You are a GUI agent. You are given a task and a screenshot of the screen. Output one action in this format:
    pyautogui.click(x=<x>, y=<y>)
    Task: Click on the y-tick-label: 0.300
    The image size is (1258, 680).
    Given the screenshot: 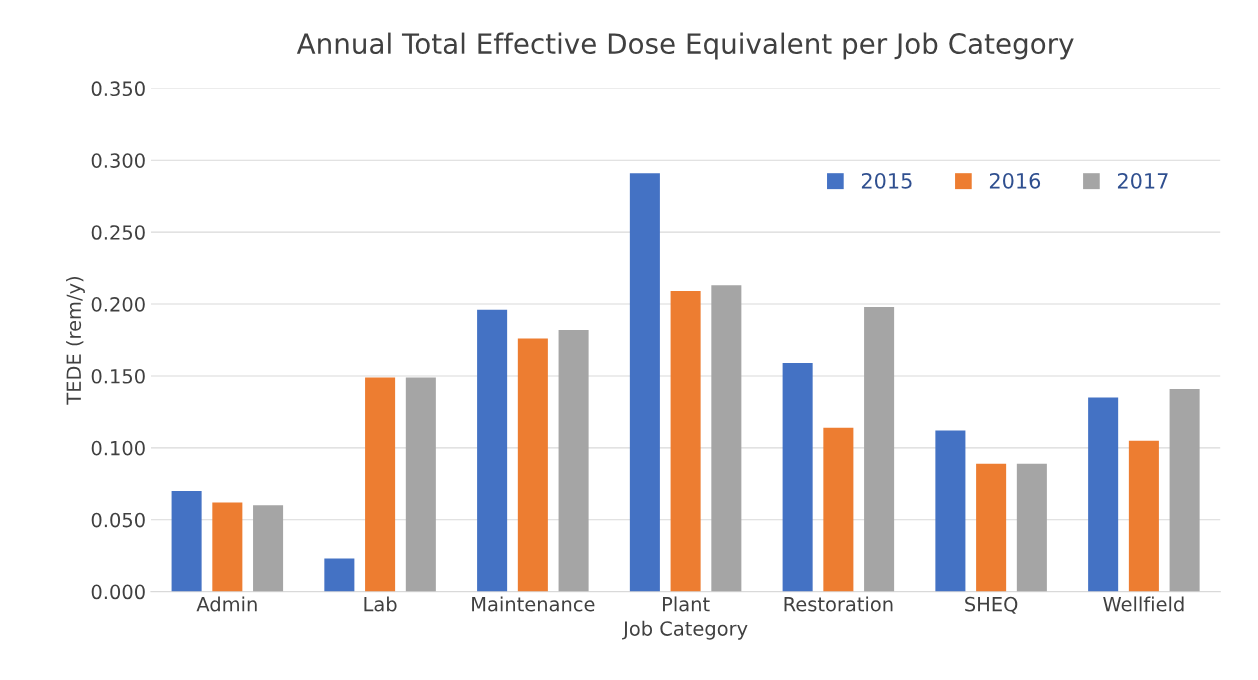 What is the action you would take?
    pyautogui.click(x=118, y=160)
    